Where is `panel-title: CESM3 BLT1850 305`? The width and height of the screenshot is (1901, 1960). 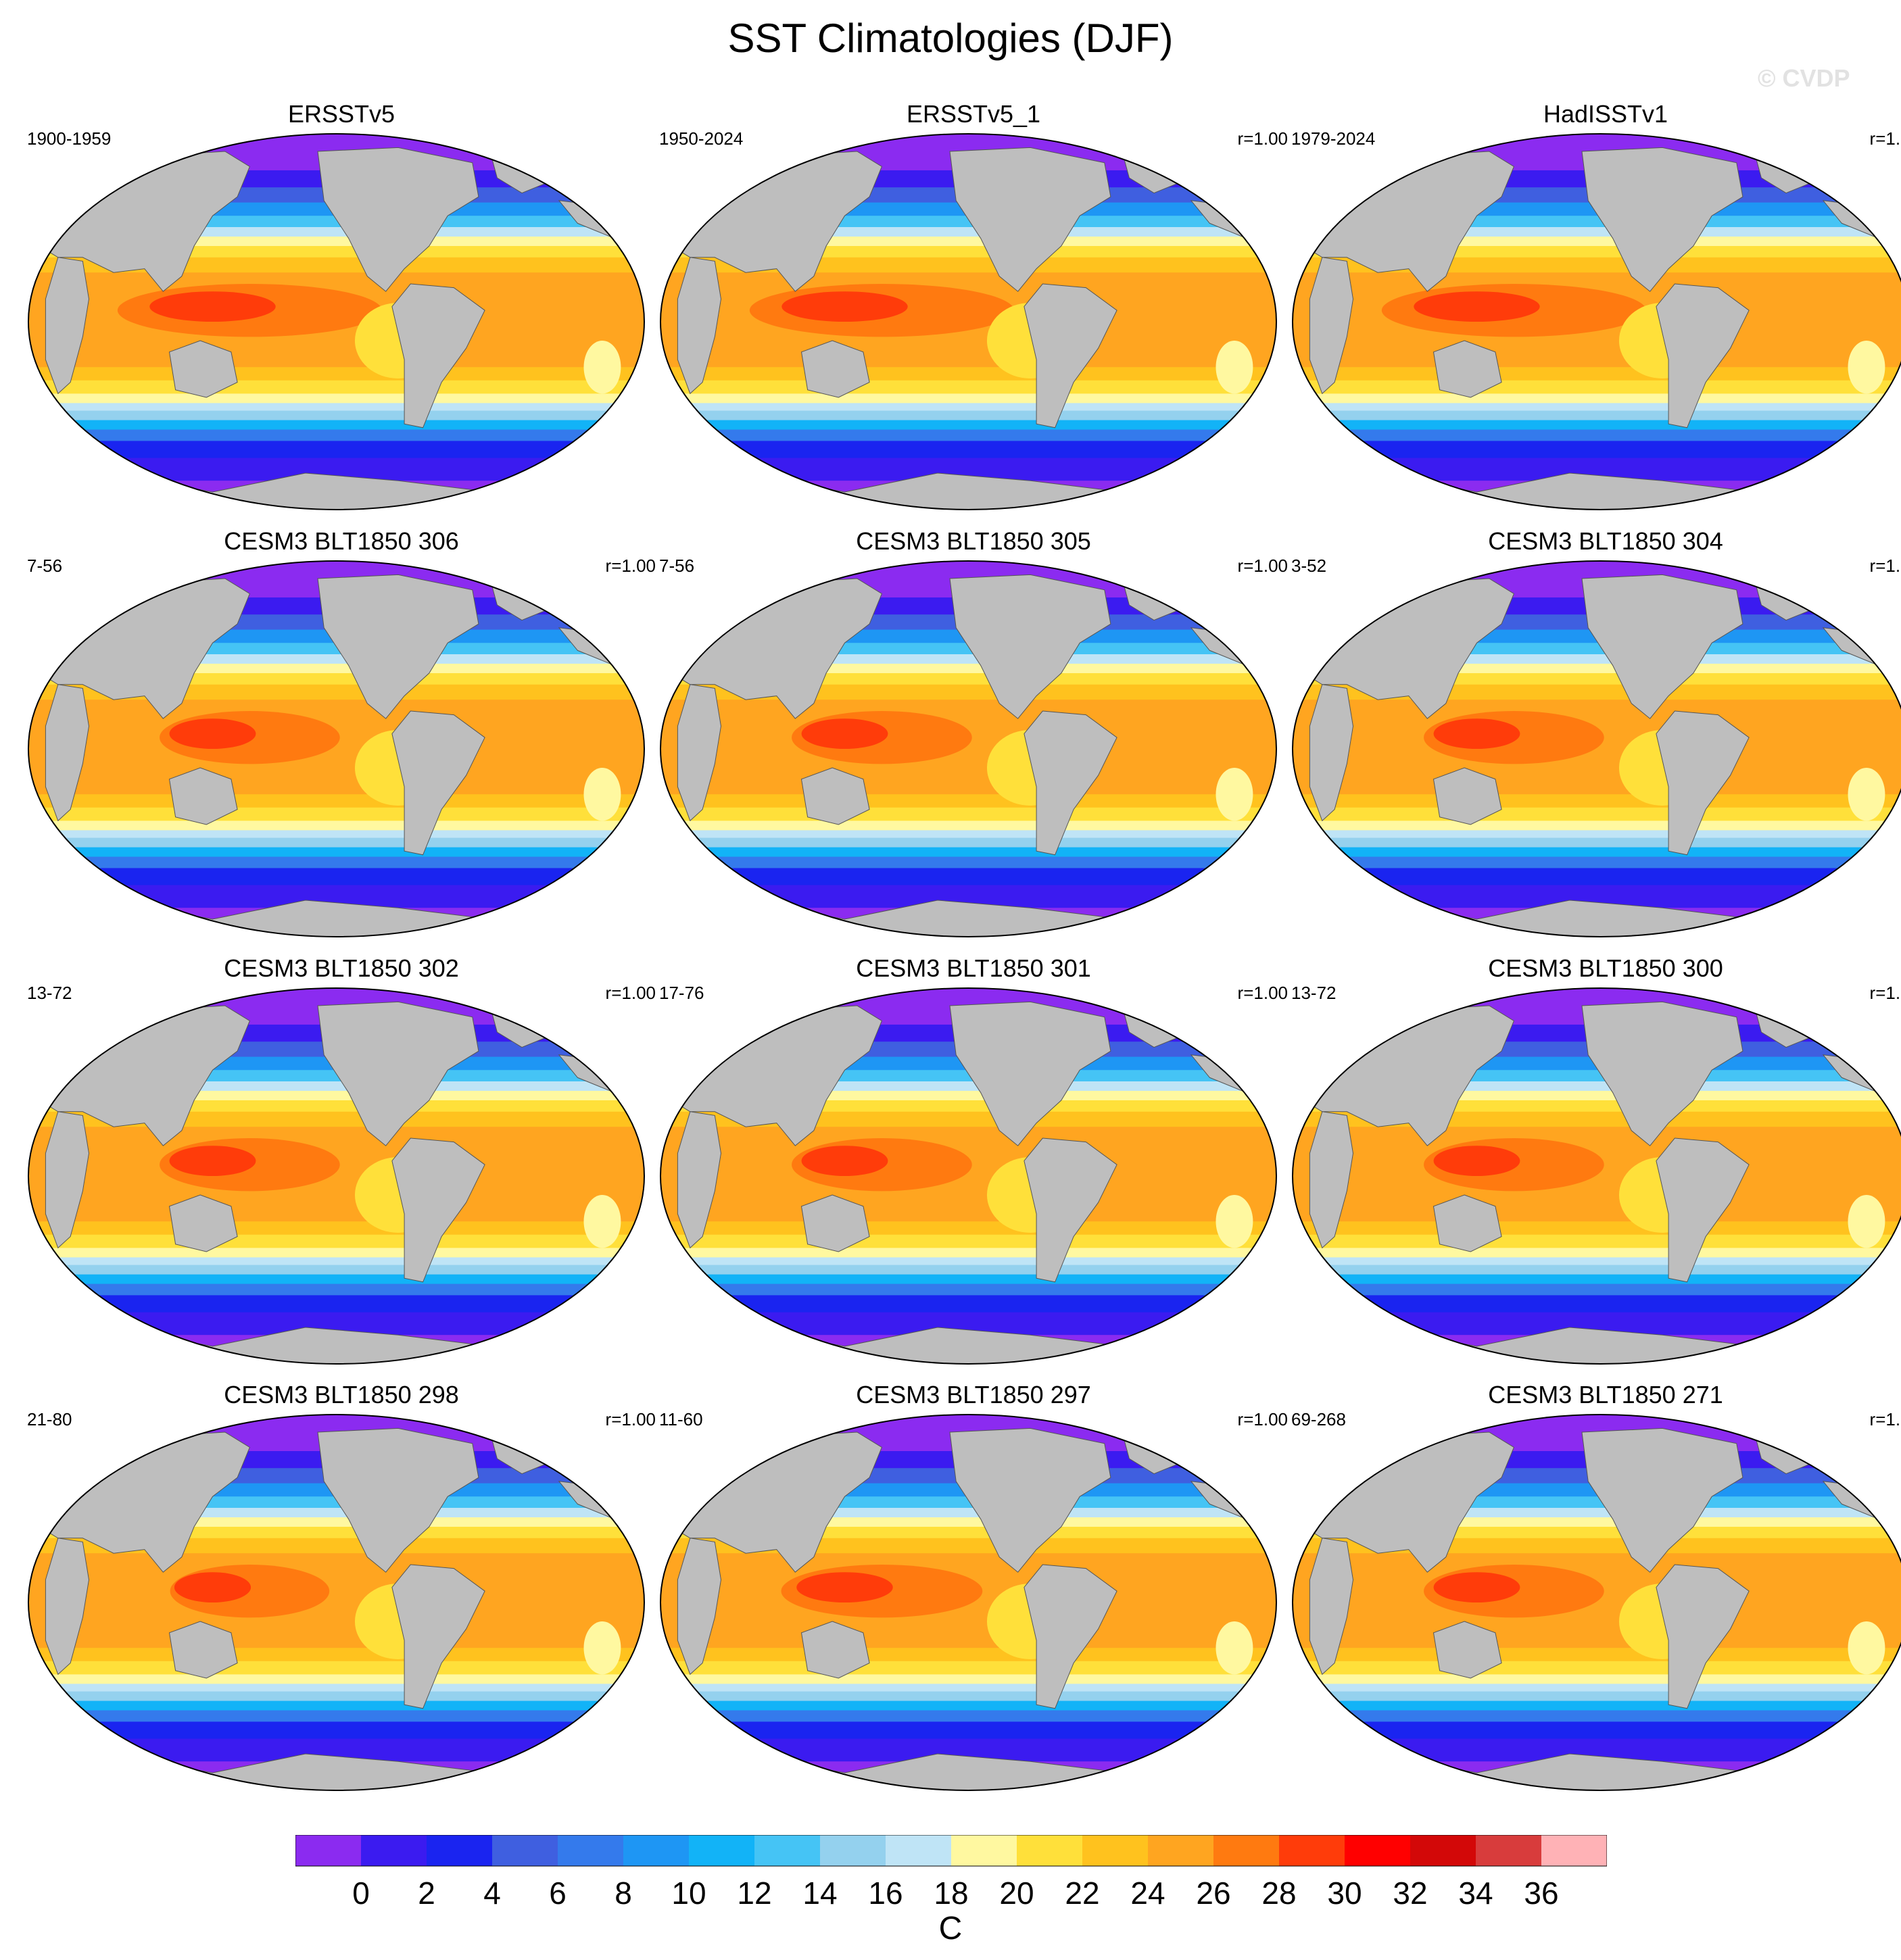
panel-title: CESM3 BLT1850 305 is located at coordinates (973, 541).